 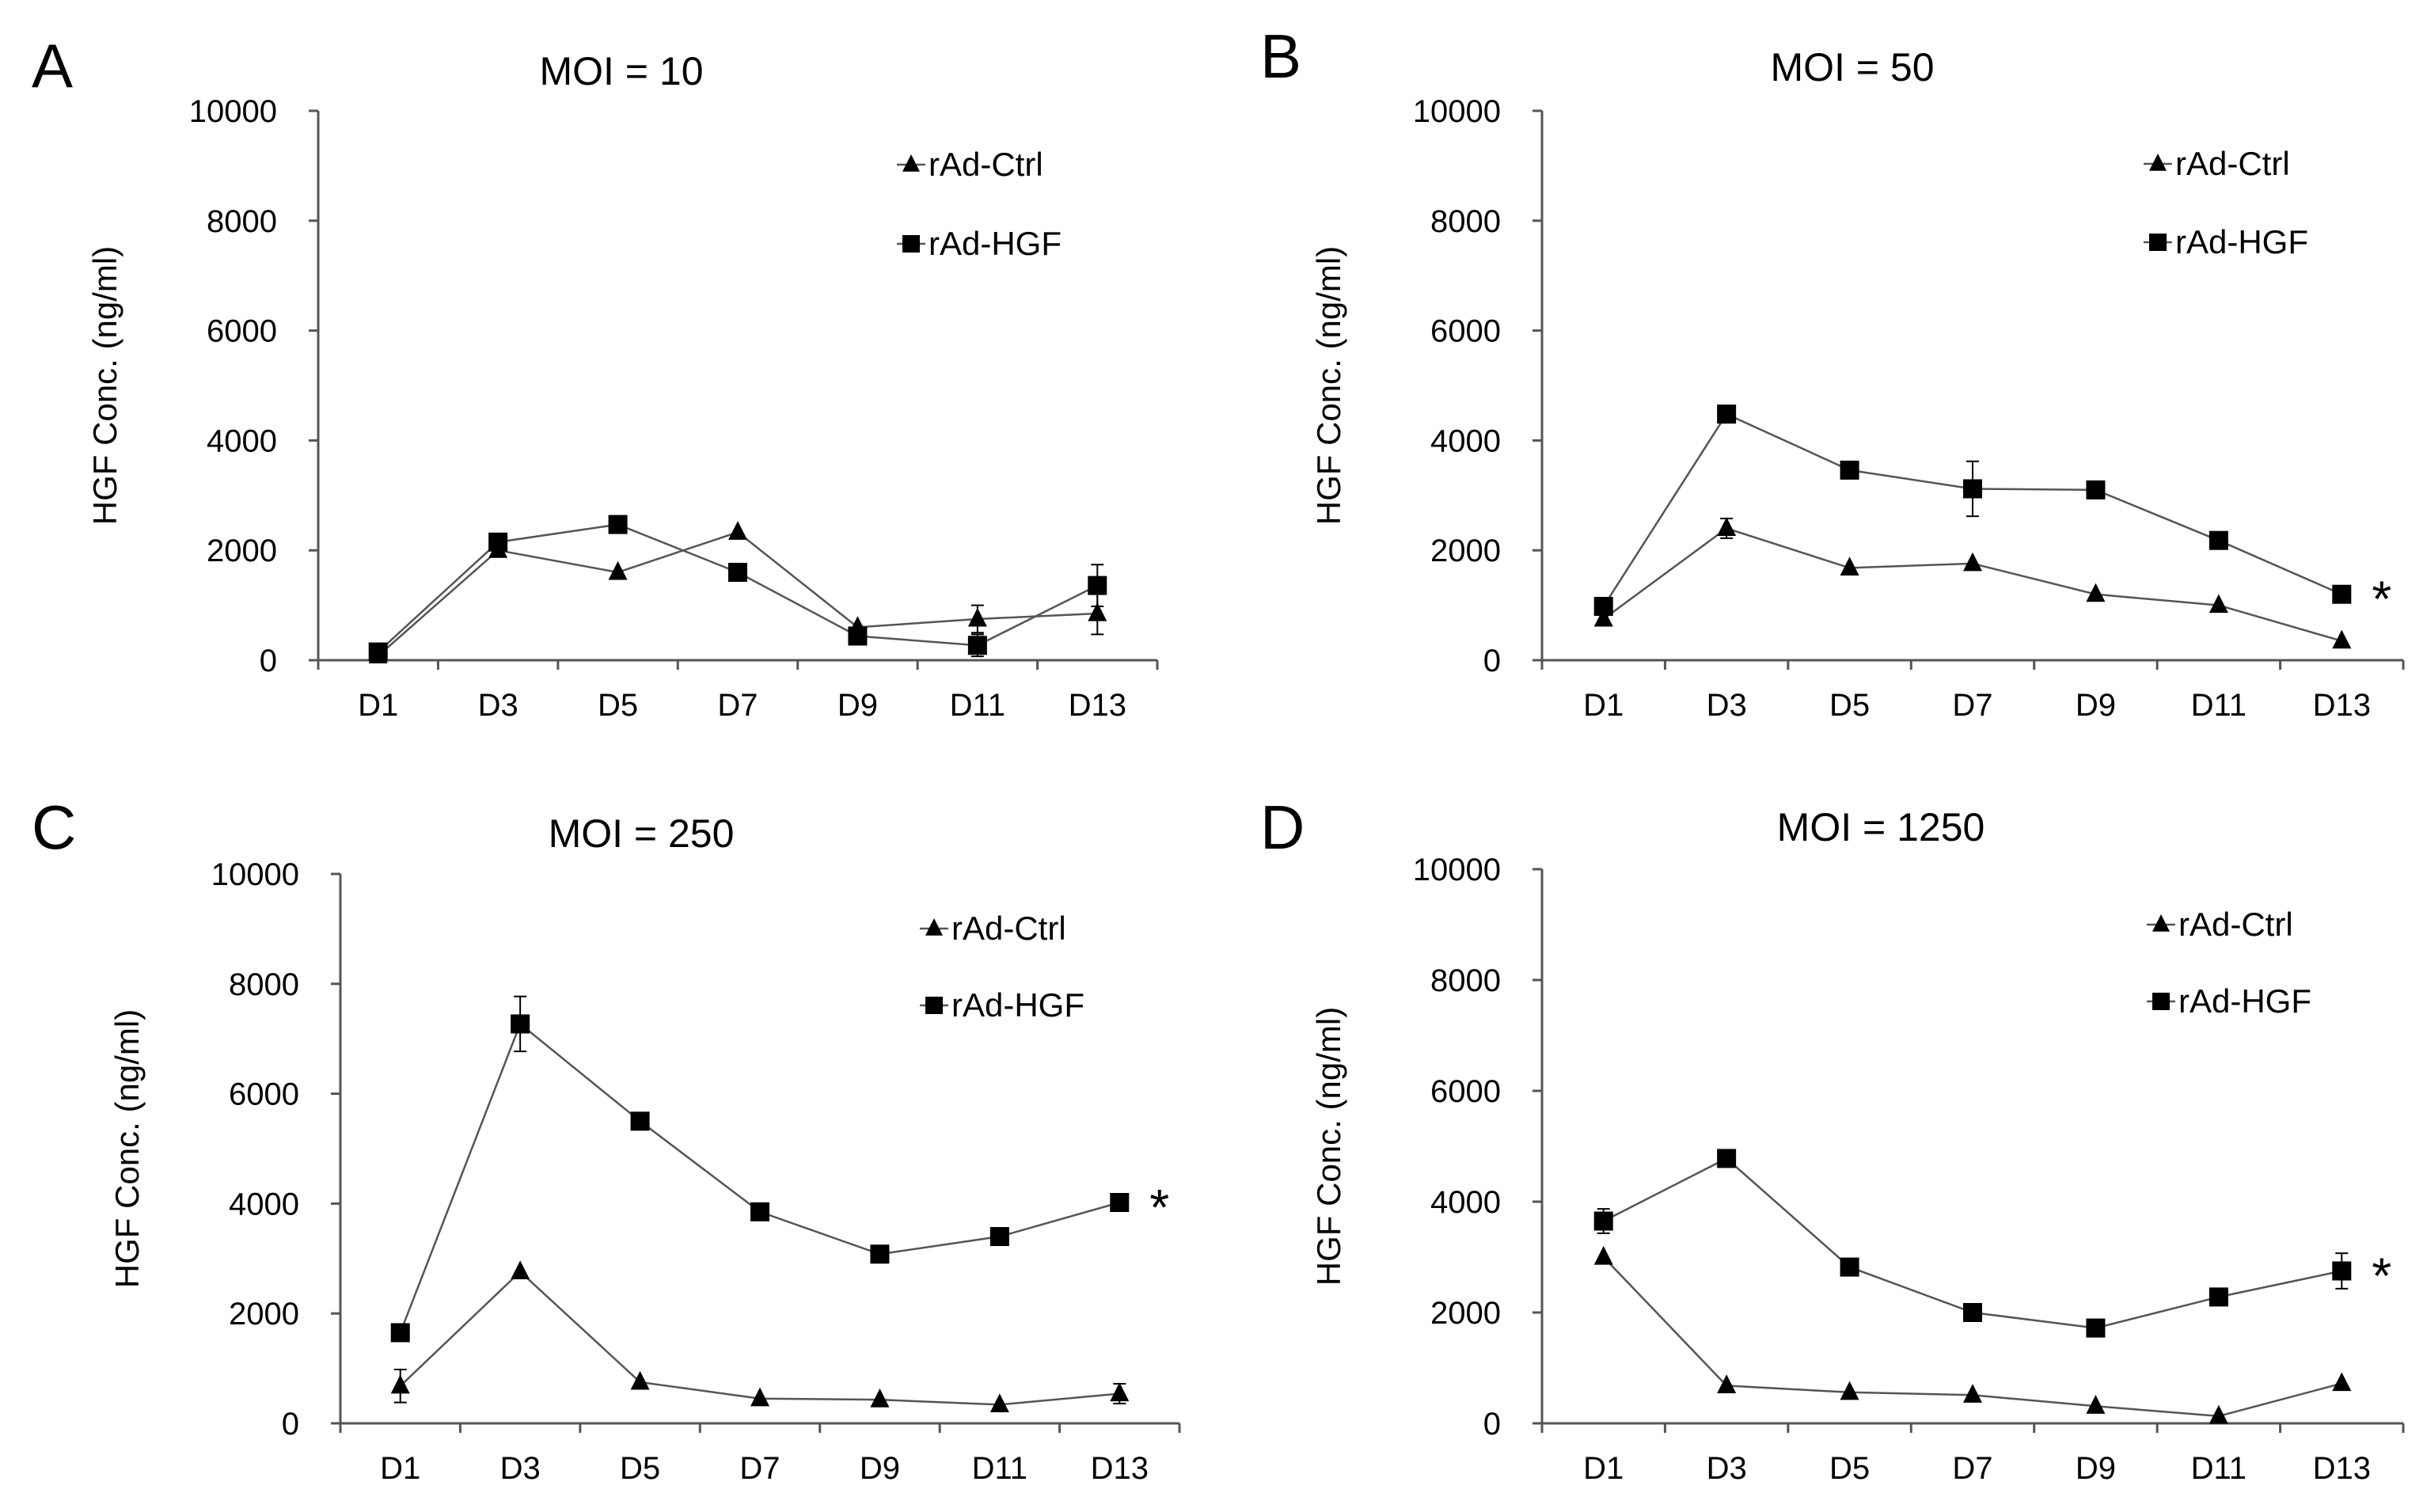 I want to click on series-rad-ctrl, so click(x=1973, y=583).